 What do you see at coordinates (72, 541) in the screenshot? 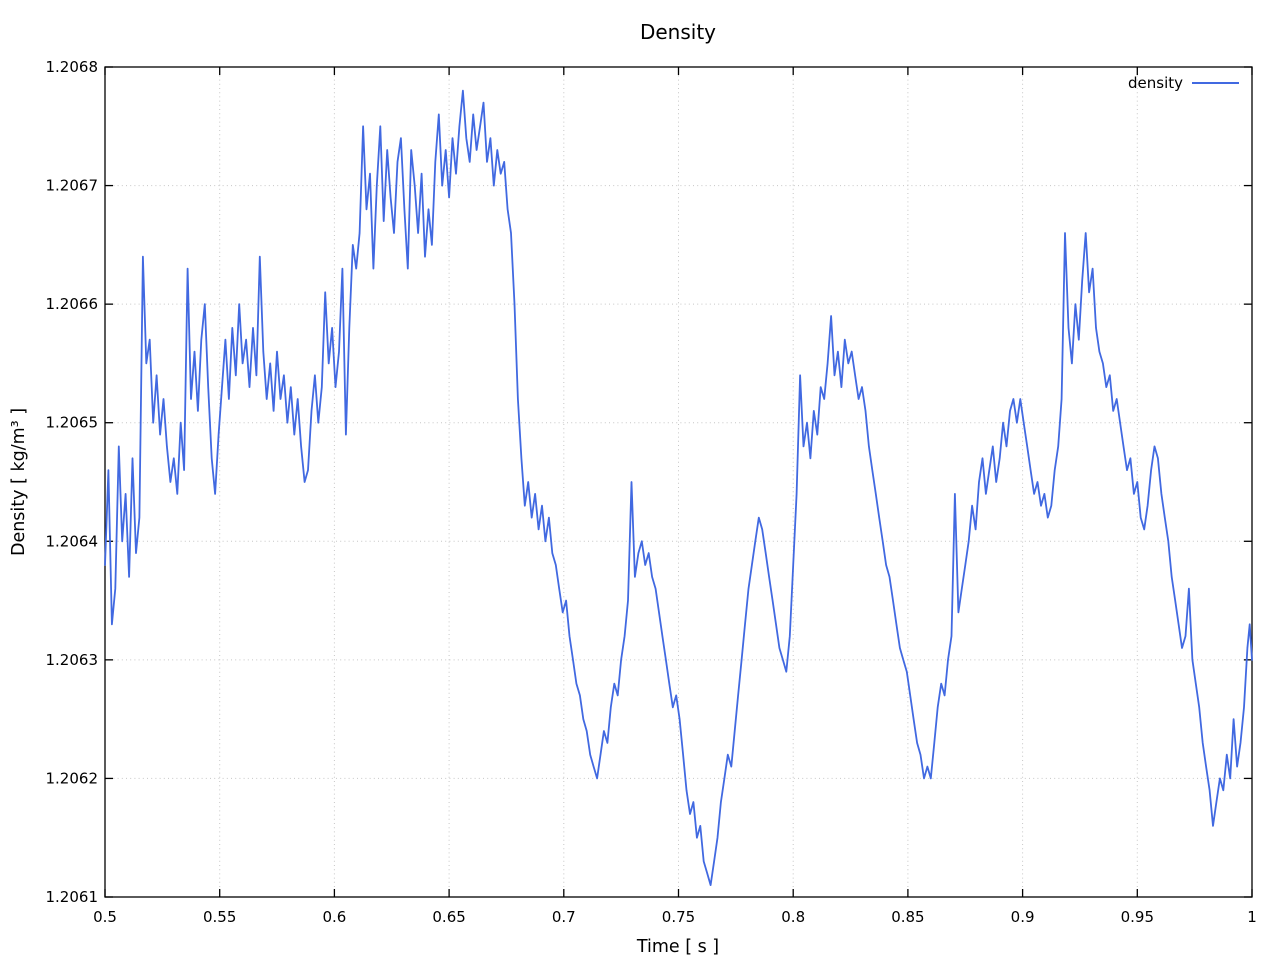
I see `y-tick-label: 1.2064` at bounding box center [72, 541].